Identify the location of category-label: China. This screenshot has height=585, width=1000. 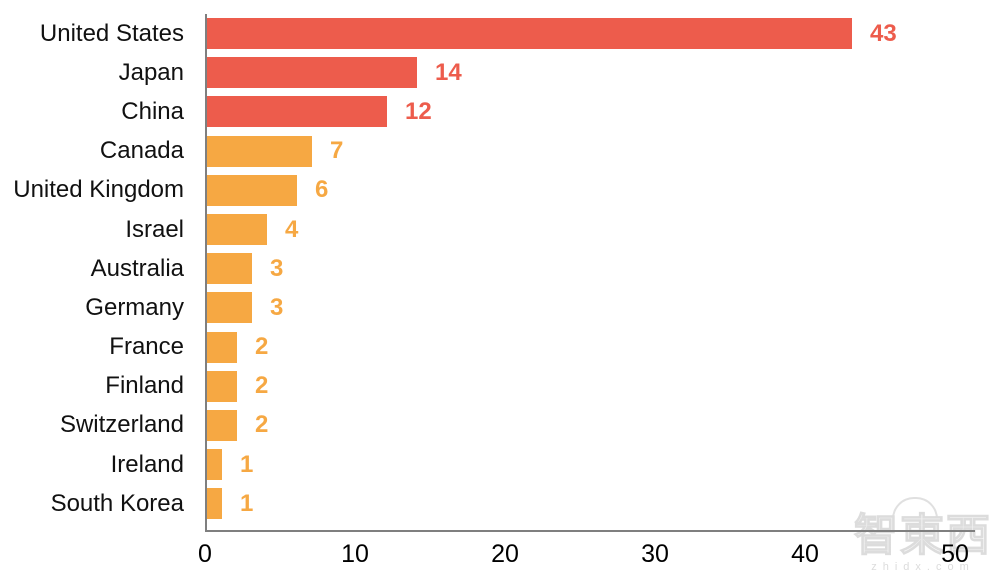
(152, 111).